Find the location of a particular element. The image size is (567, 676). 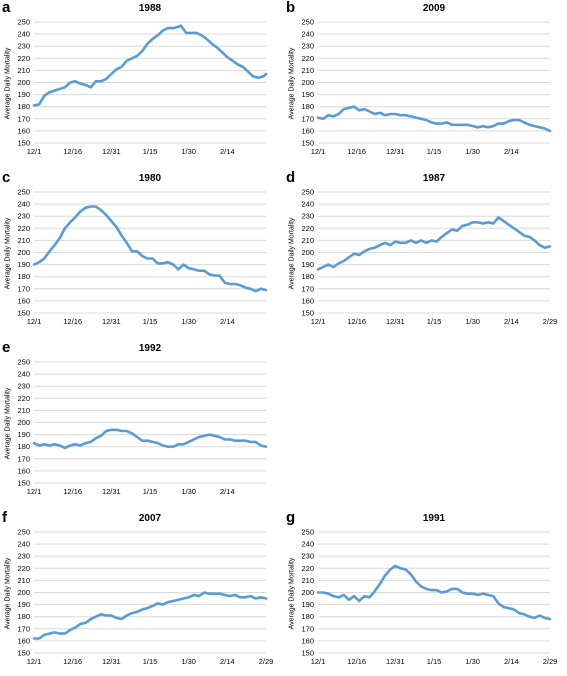

panel-letter: e is located at coordinates (6, 347).